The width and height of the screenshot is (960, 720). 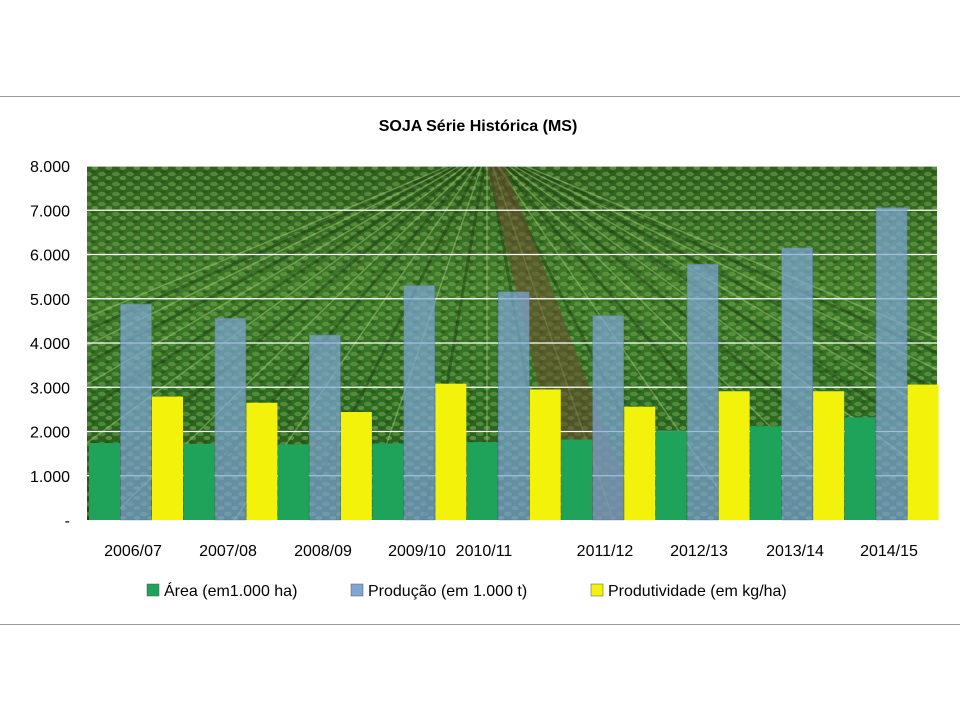 What do you see at coordinates (484, 551) in the screenshot?
I see `x-tick-label: 2010/11` at bounding box center [484, 551].